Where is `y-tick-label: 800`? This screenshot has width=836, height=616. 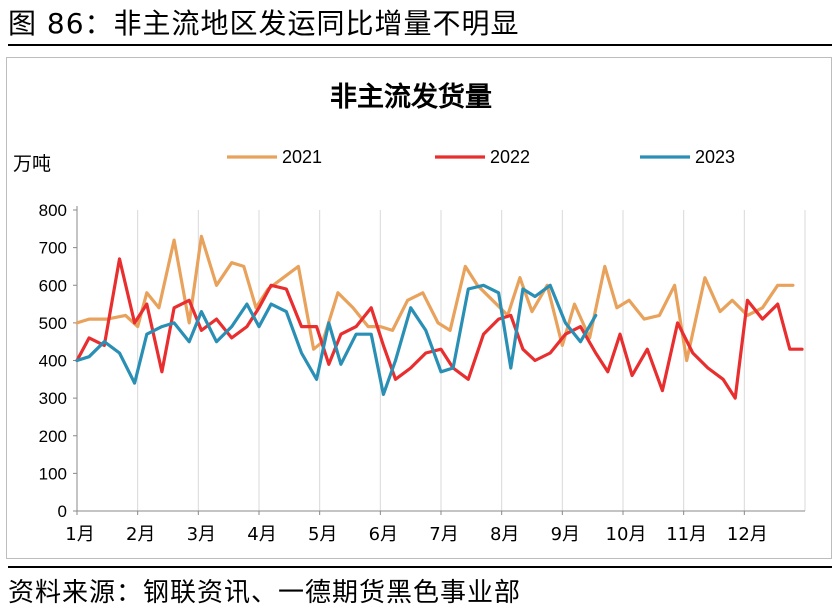 y-tick-label: 800 is located at coordinates (53, 210).